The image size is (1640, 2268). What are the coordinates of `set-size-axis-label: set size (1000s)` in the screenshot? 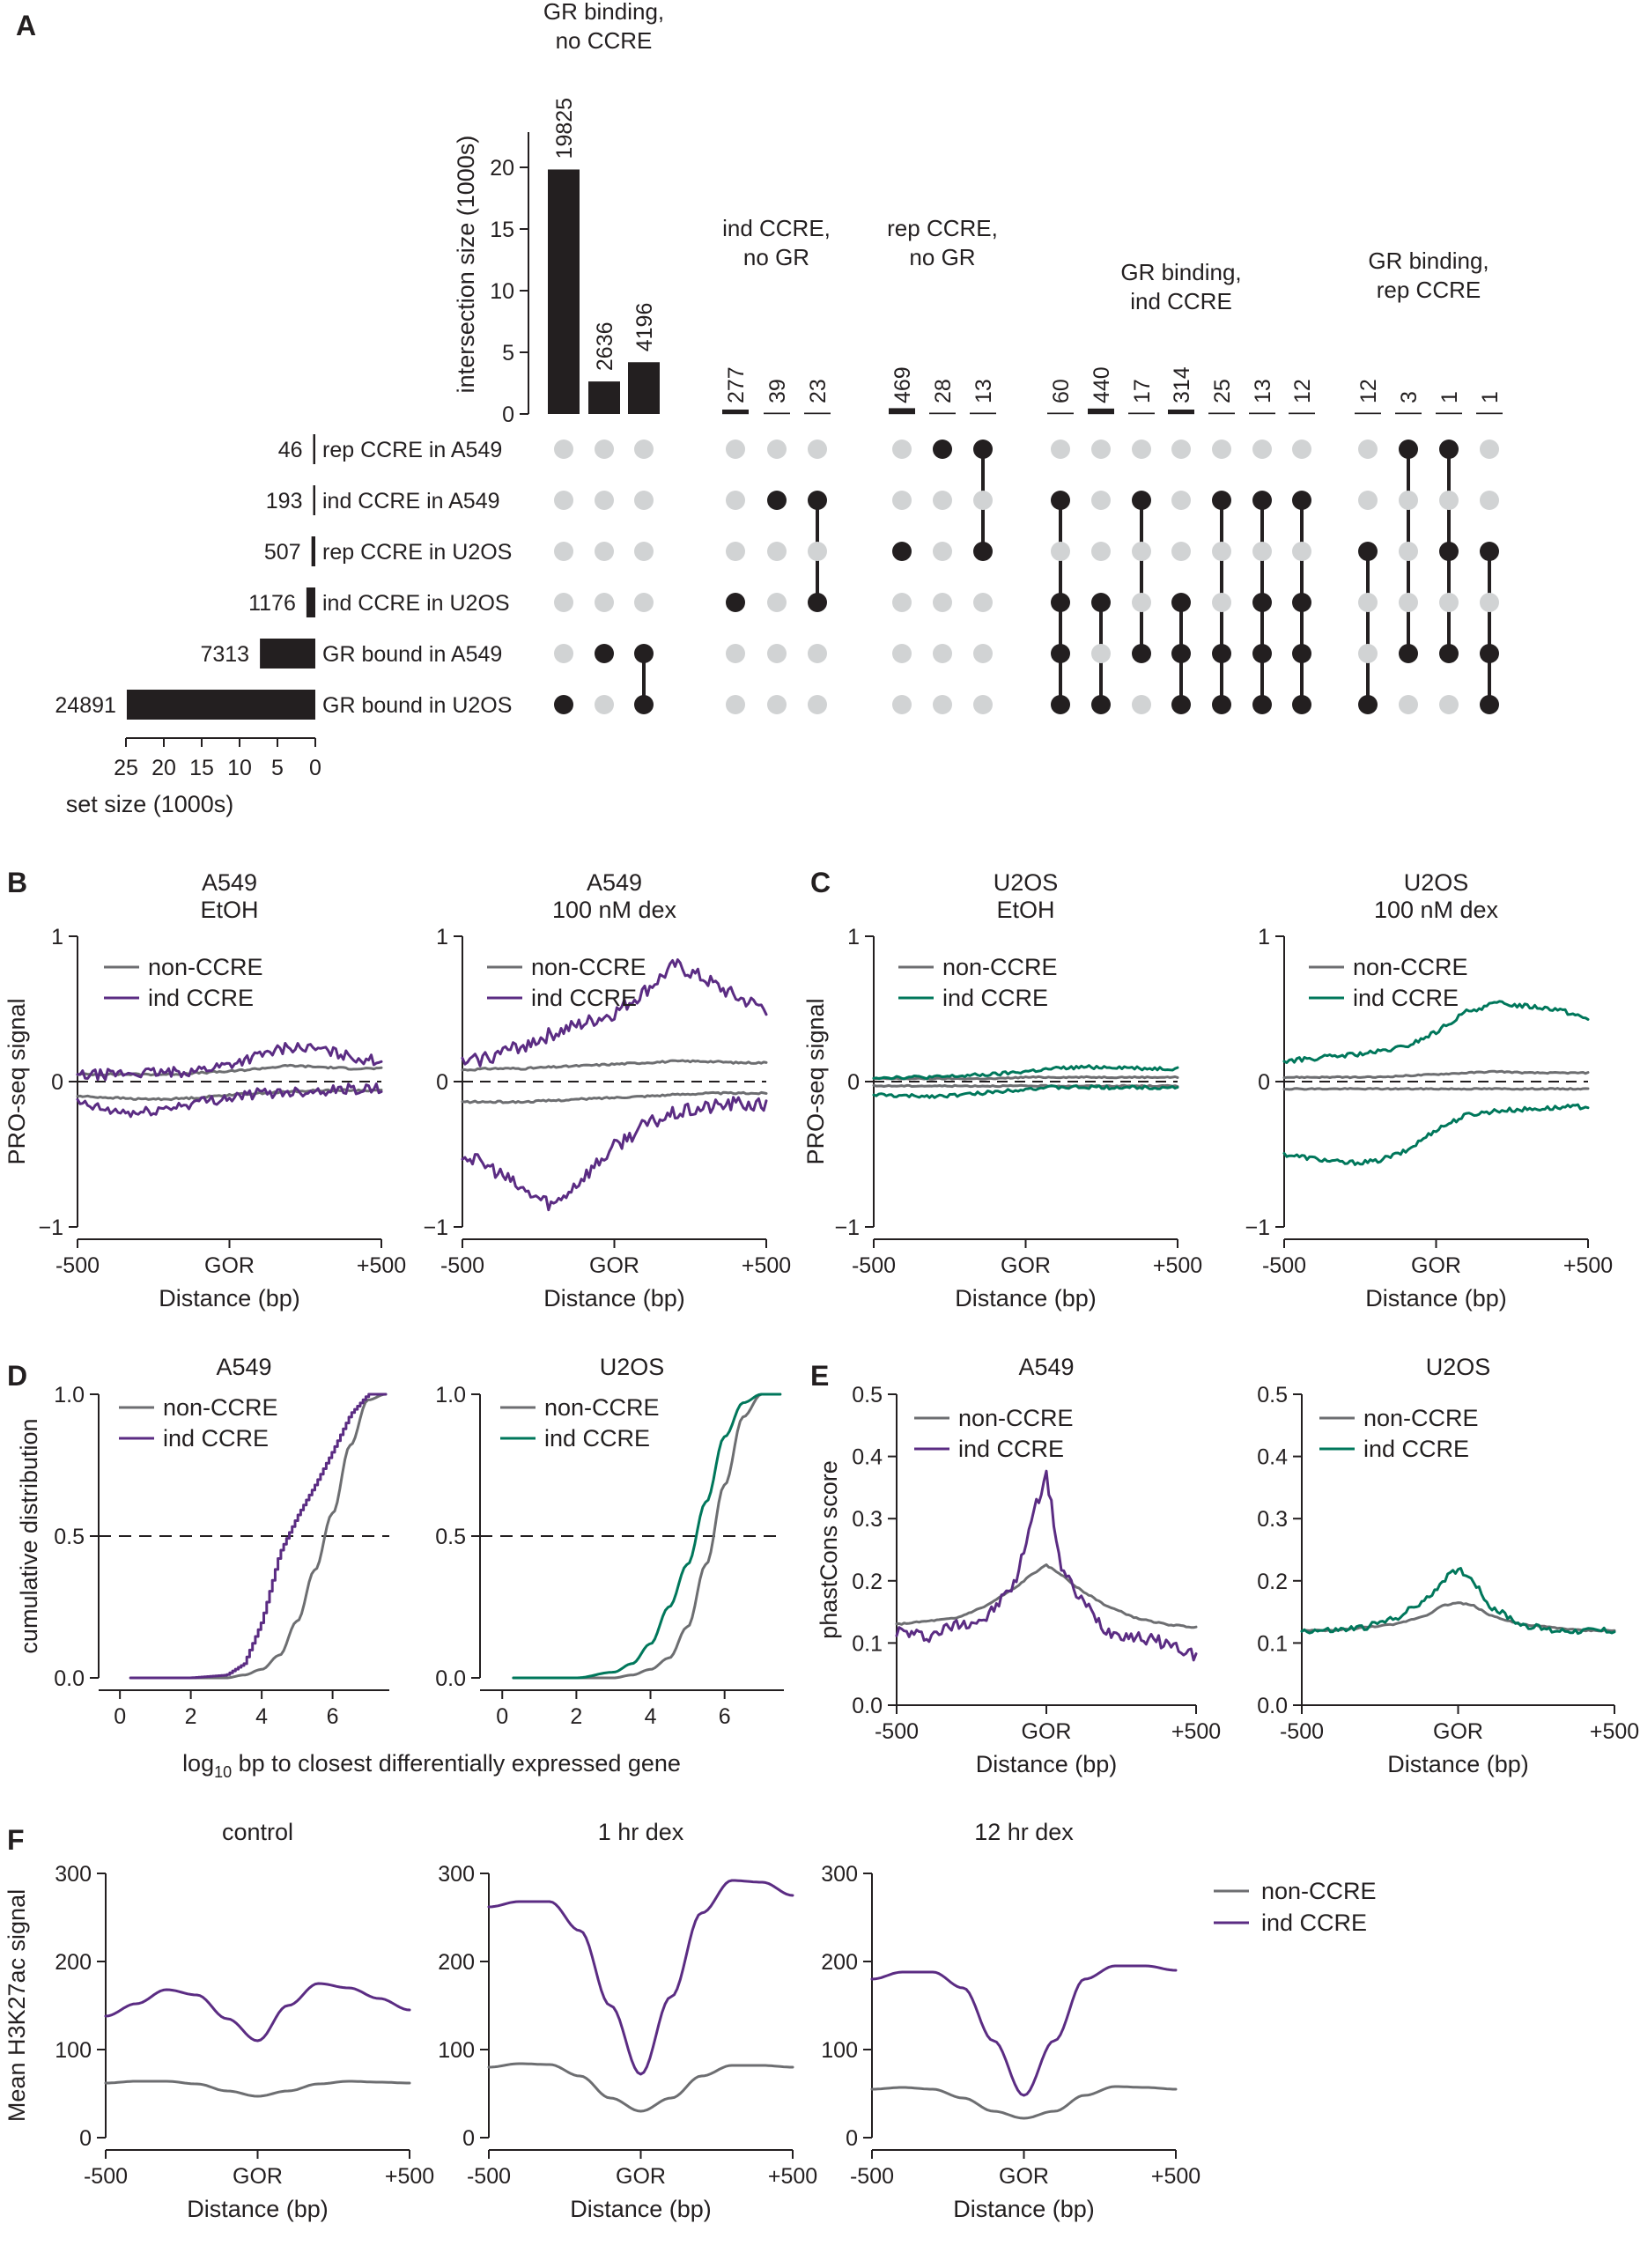 It's located at (150, 804).